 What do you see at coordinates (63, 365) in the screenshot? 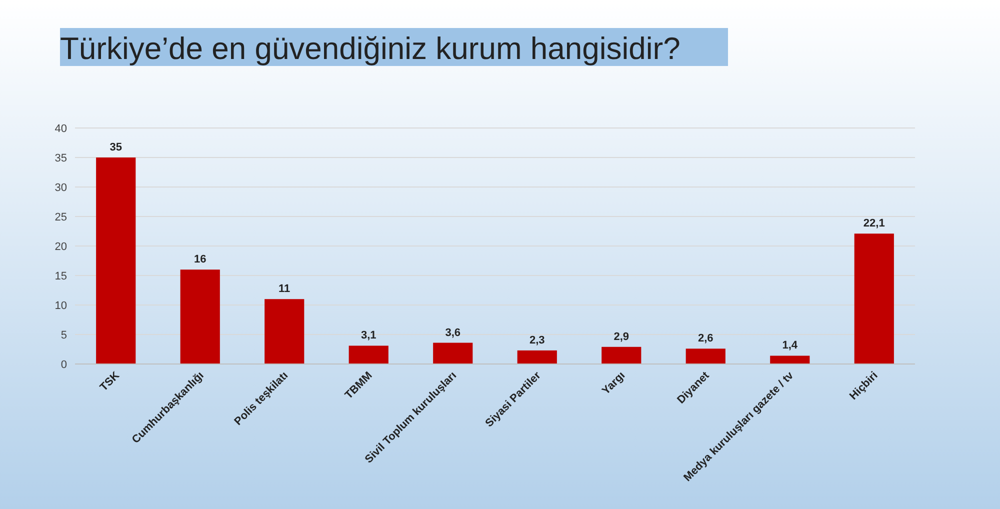
I see `y-tick-label: 0` at bounding box center [63, 365].